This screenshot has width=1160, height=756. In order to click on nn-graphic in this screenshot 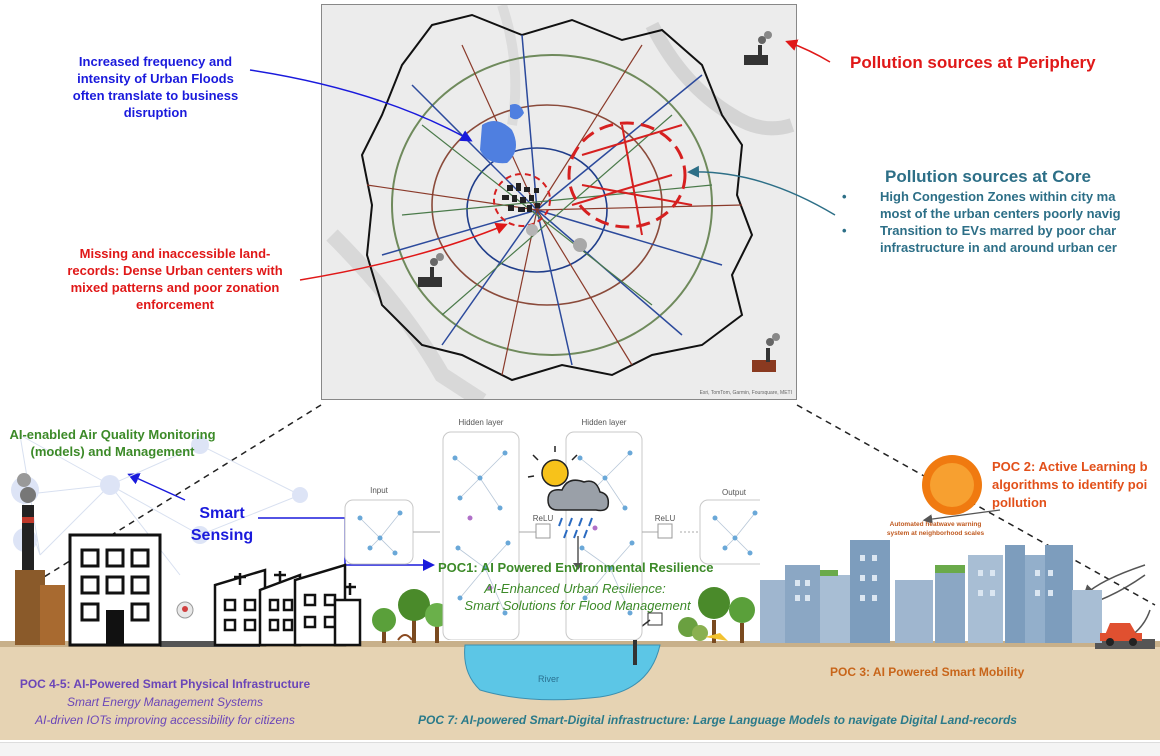, I will do `click(552, 535)`.